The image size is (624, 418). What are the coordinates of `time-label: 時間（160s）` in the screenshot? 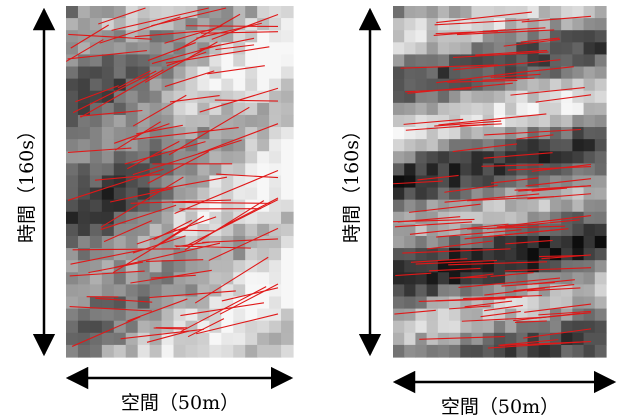 It's located at (27, 182).